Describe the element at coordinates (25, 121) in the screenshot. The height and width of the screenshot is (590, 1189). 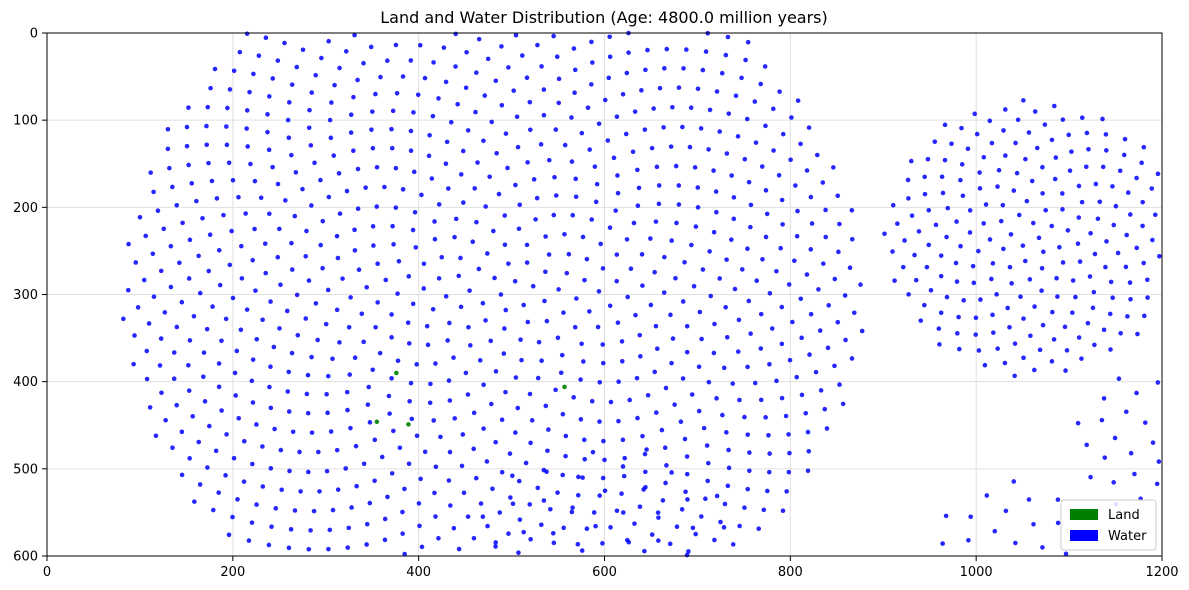
I see `y-tick-label: 100` at that location.